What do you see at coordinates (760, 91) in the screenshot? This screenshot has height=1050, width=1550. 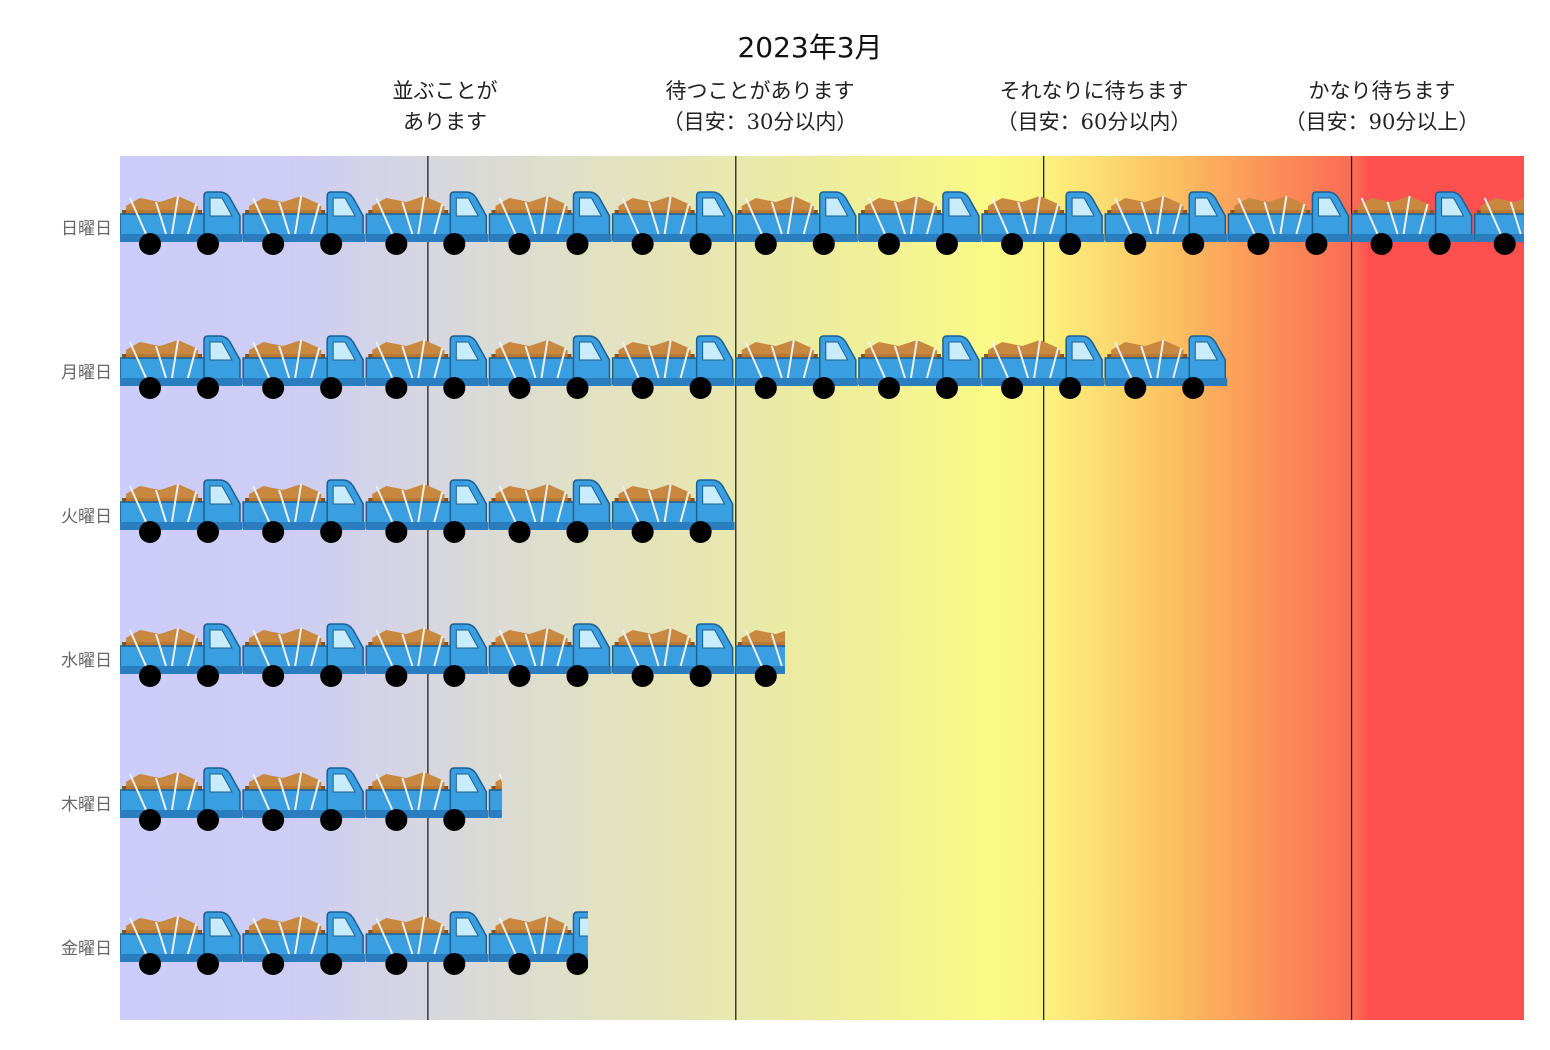 I see `zone-label-line1: 待つことがあります` at bounding box center [760, 91].